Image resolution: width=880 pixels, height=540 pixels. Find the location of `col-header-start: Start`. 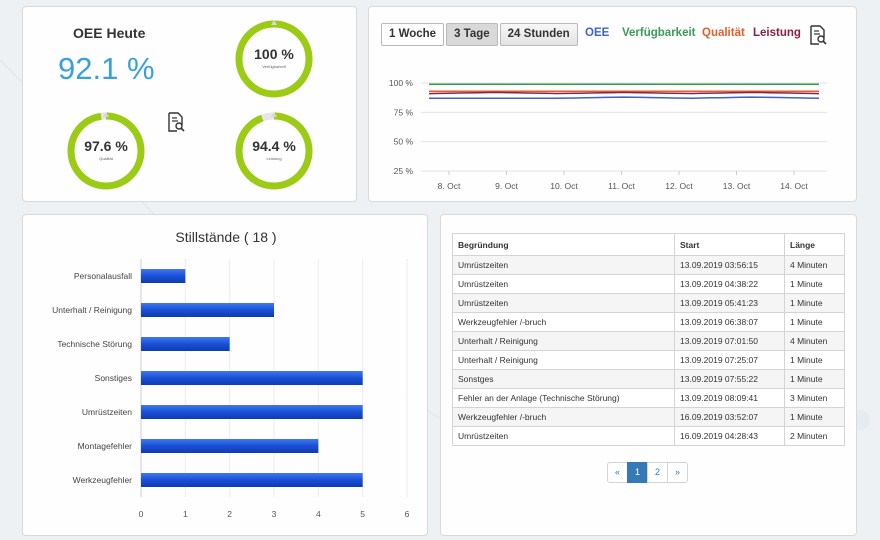

col-header-start: Start is located at coordinates (729, 244).